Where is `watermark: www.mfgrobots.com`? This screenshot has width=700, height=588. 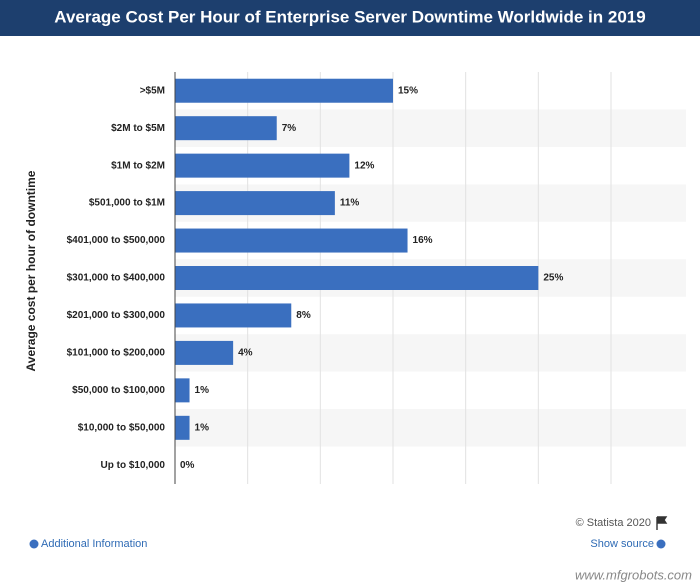
watermark: www.mfgrobots.com is located at coordinates (633, 574).